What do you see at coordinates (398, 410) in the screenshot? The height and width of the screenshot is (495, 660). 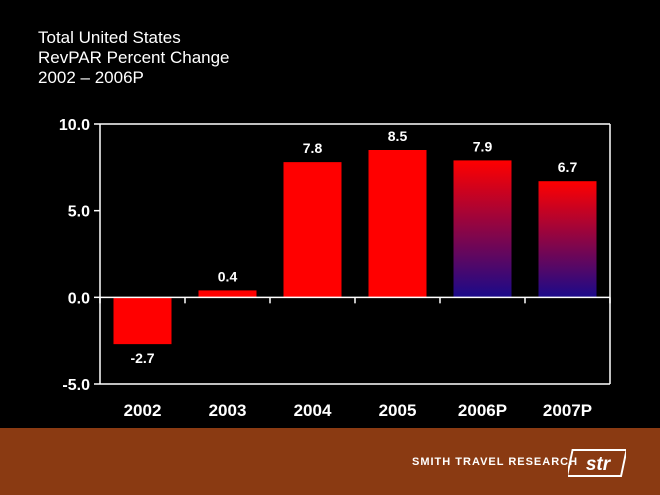 I see `x-tick-label: 2005` at bounding box center [398, 410].